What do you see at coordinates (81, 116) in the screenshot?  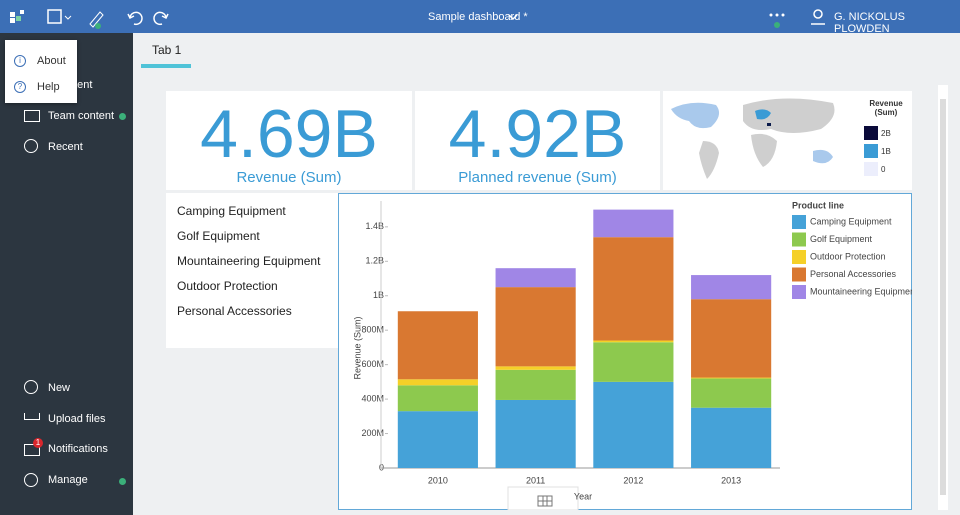 I see `nav-item: Team content` at bounding box center [81, 116].